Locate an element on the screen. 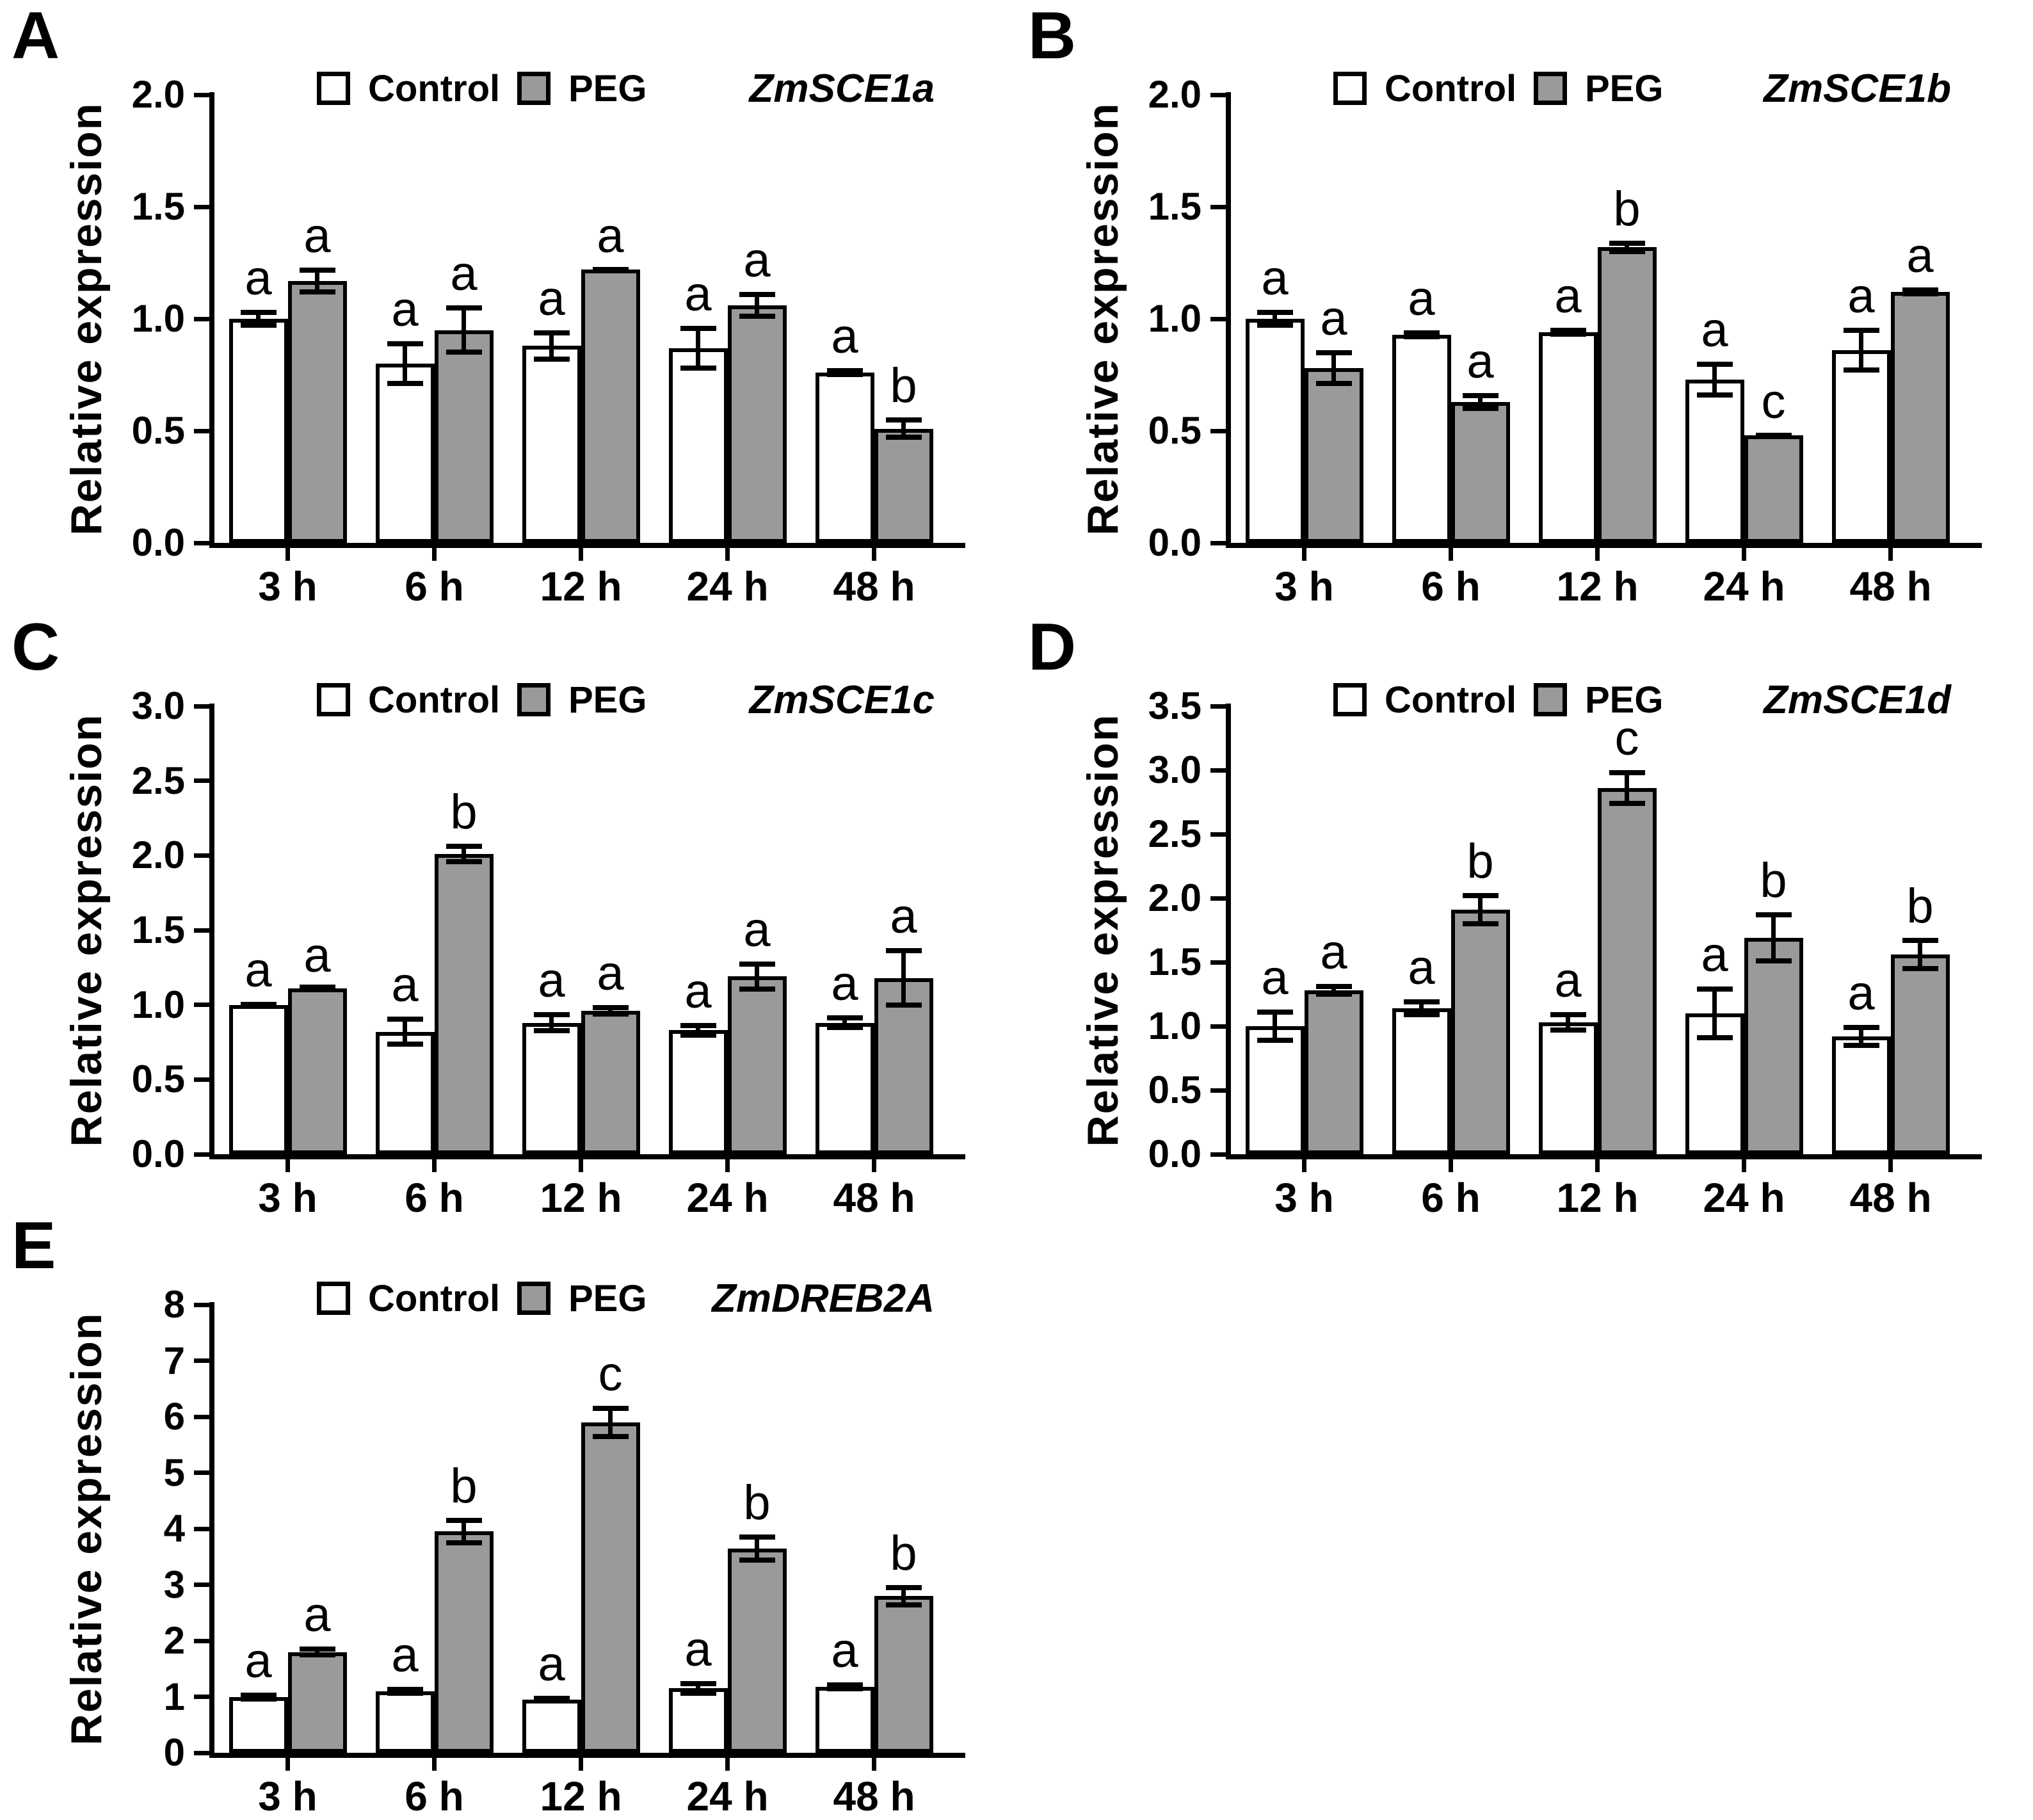 The height and width of the screenshot is (1820, 2033). x-tick-label: 3 h is located at coordinates (287, 1796).